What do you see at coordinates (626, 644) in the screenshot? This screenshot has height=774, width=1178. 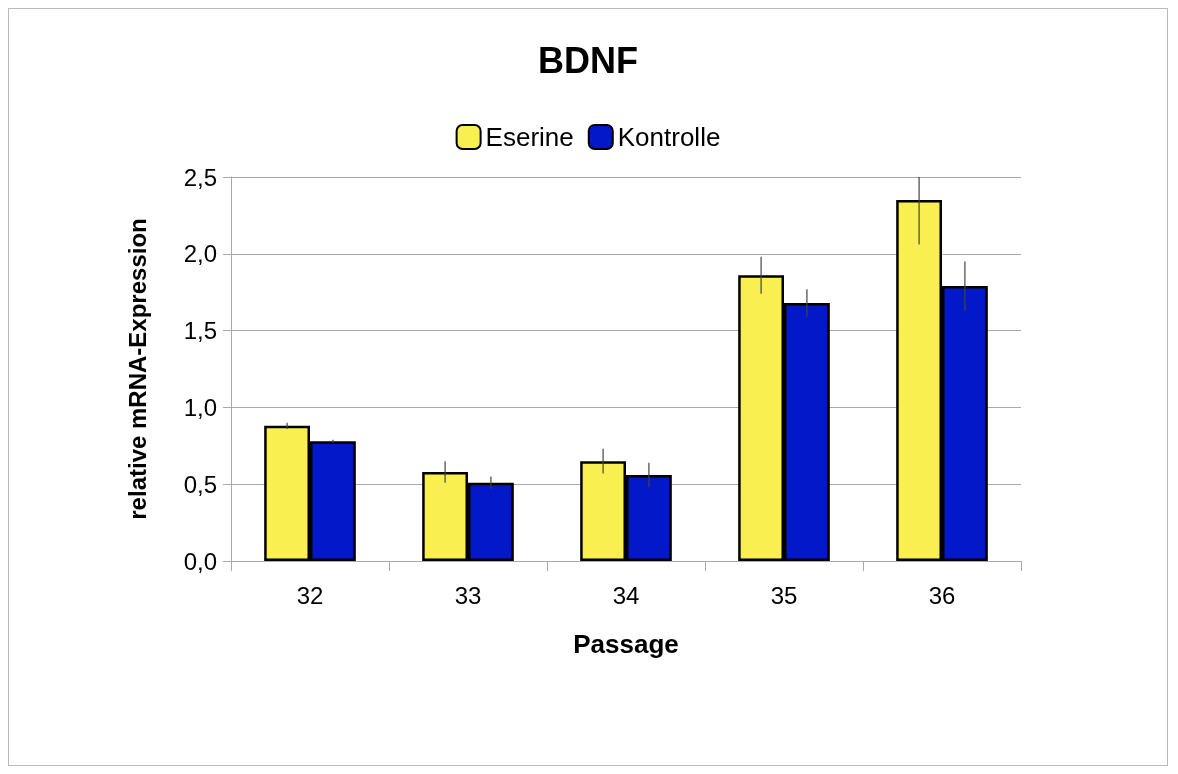 I see `x-axis-title: Passage` at bounding box center [626, 644].